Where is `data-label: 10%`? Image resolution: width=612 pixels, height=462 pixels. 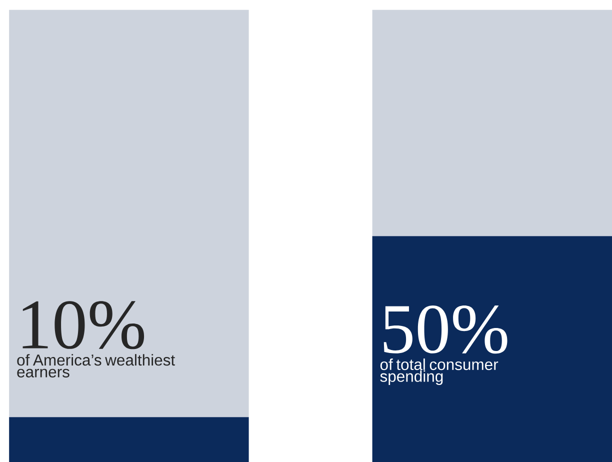
data-label: 10% is located at coordinates (83, 324).